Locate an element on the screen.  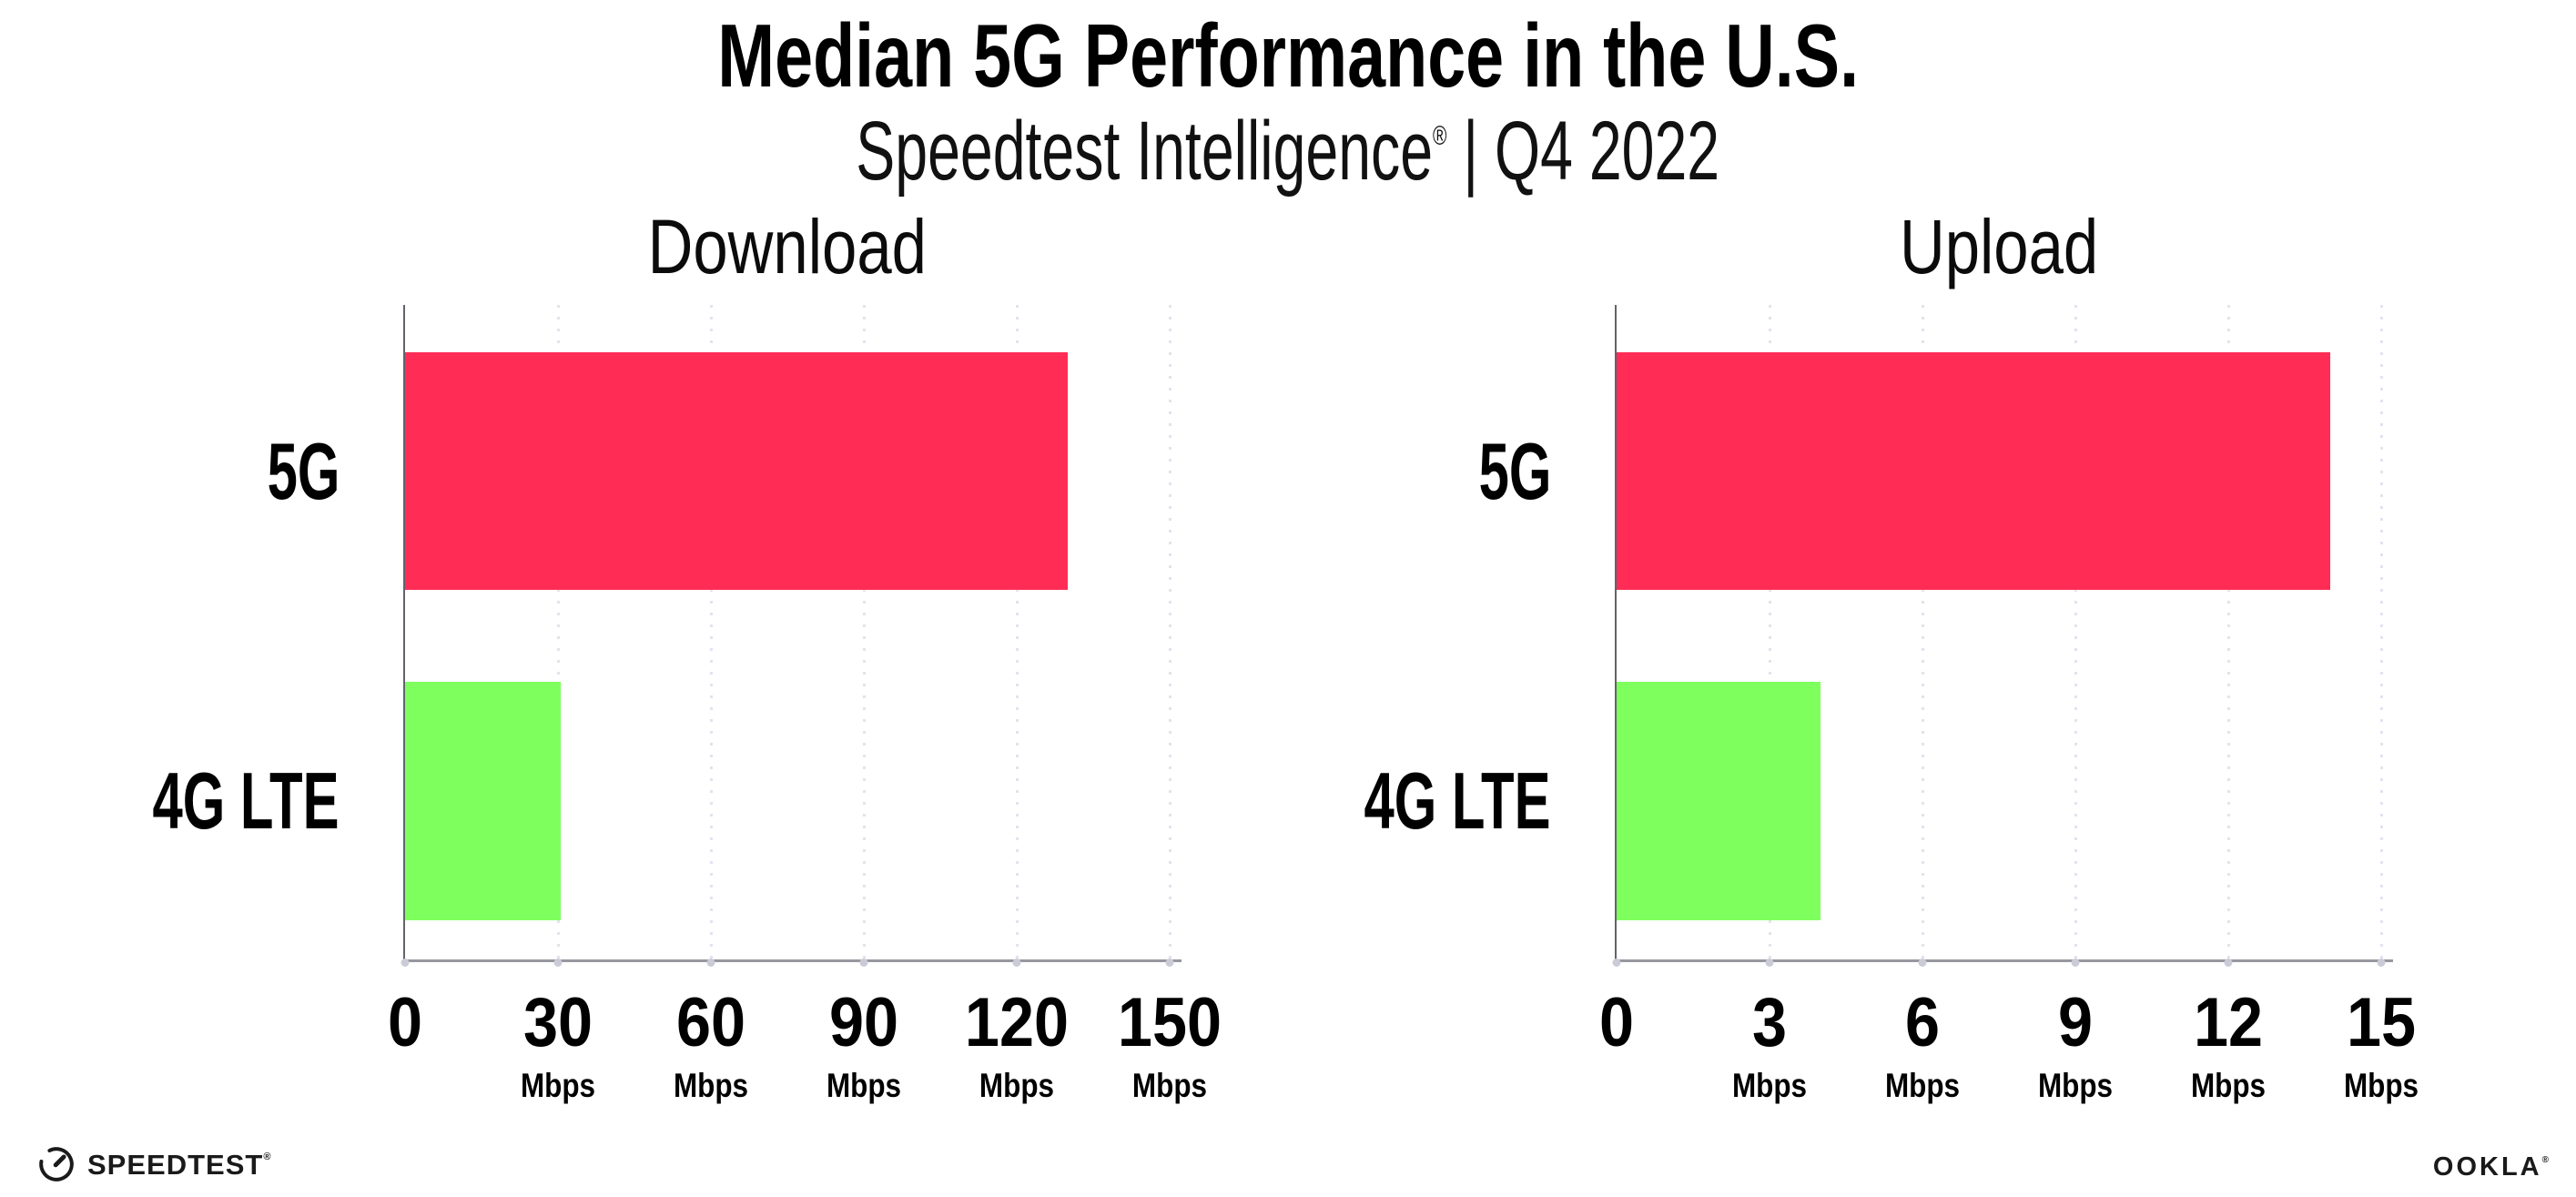
upload-chart-title: Upload is located at coordinates (1999, 246).